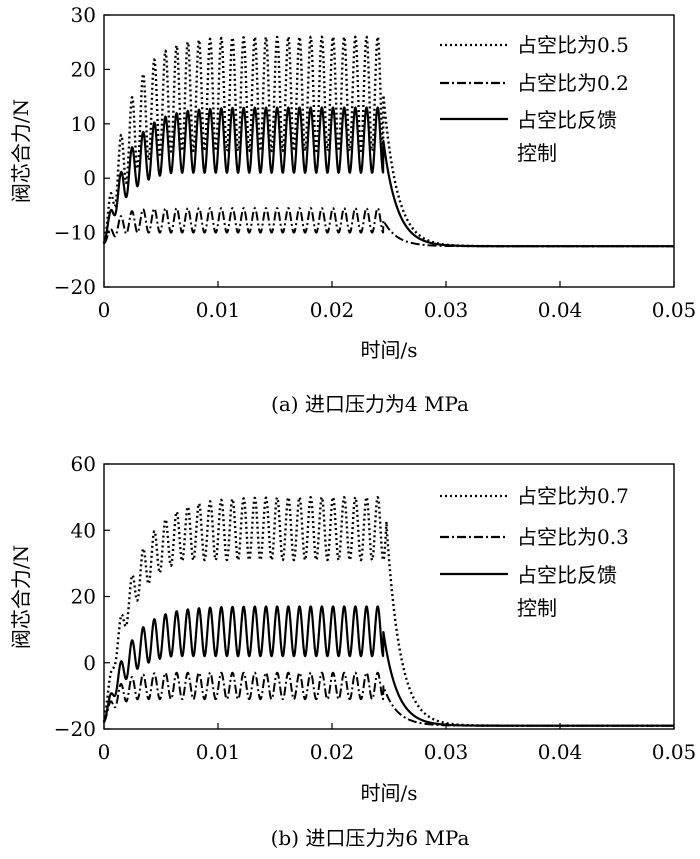 This screenshot has height=859, width=700. What do you see at coordinates (83, 530) in the screenshot?
I see `y-tick-label: 40` at bounding box center [83, 530].